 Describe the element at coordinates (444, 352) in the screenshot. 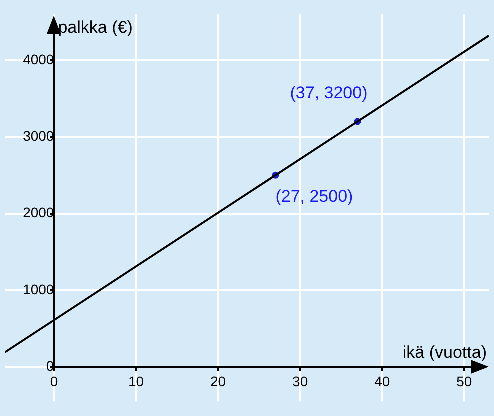

I see `x-axis-title: ikä (vuotta)` at that location.